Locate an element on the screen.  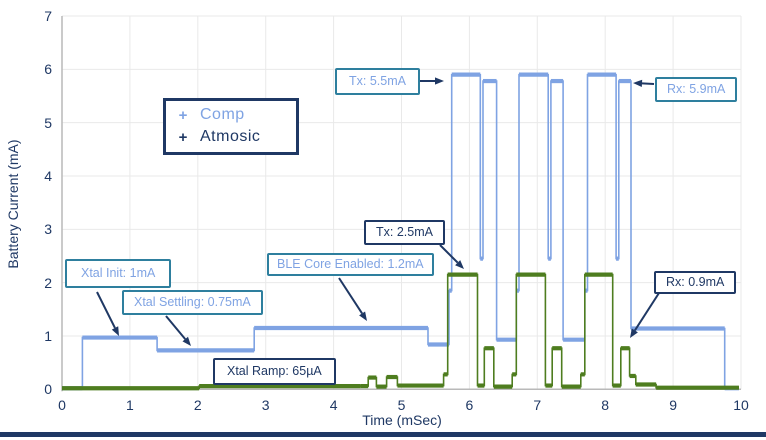
annotation-rx-comp: Rx: 5.9mA is located at coordinates (696, 89).